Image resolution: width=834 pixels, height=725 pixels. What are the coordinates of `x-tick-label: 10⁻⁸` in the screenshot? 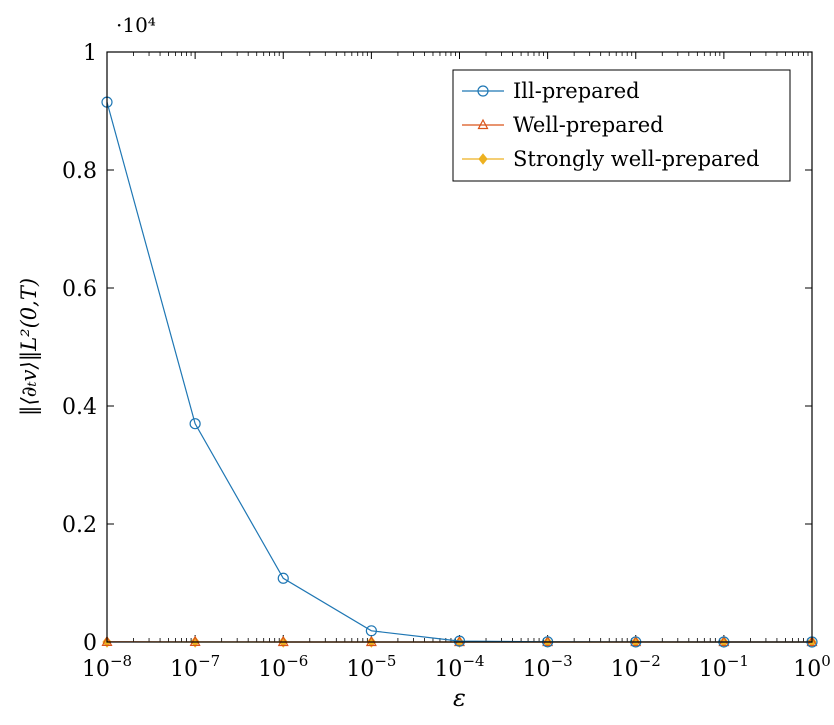 It's located at (107, 667).